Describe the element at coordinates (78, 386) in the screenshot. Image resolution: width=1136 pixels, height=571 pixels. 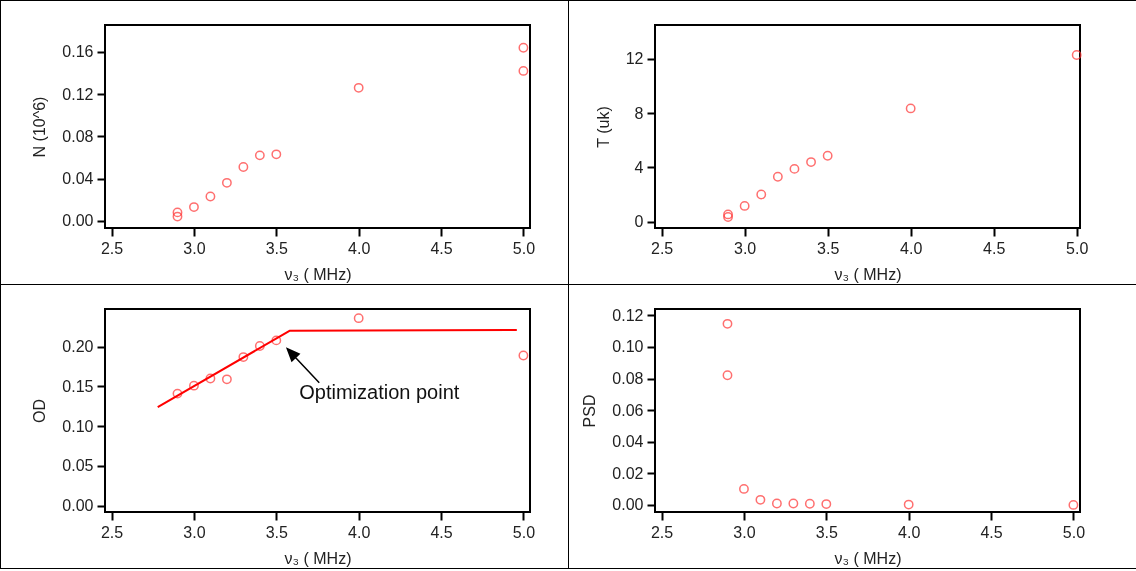
I see `y-tick-label: 0.15` at that location.